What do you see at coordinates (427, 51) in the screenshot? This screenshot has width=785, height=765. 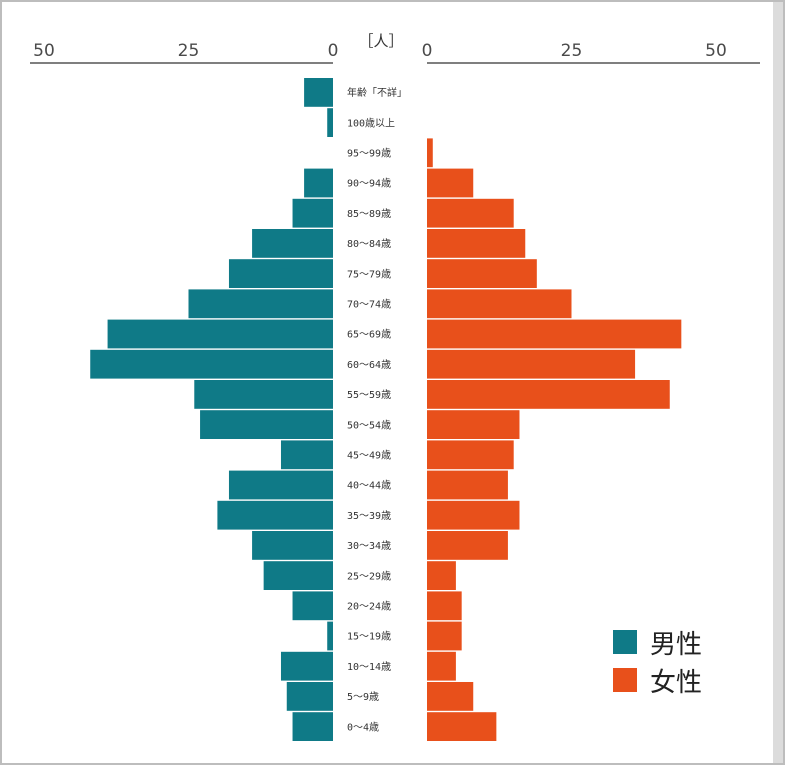 I see `x-tick-label-right: 0` at bounding box center [427, 51].